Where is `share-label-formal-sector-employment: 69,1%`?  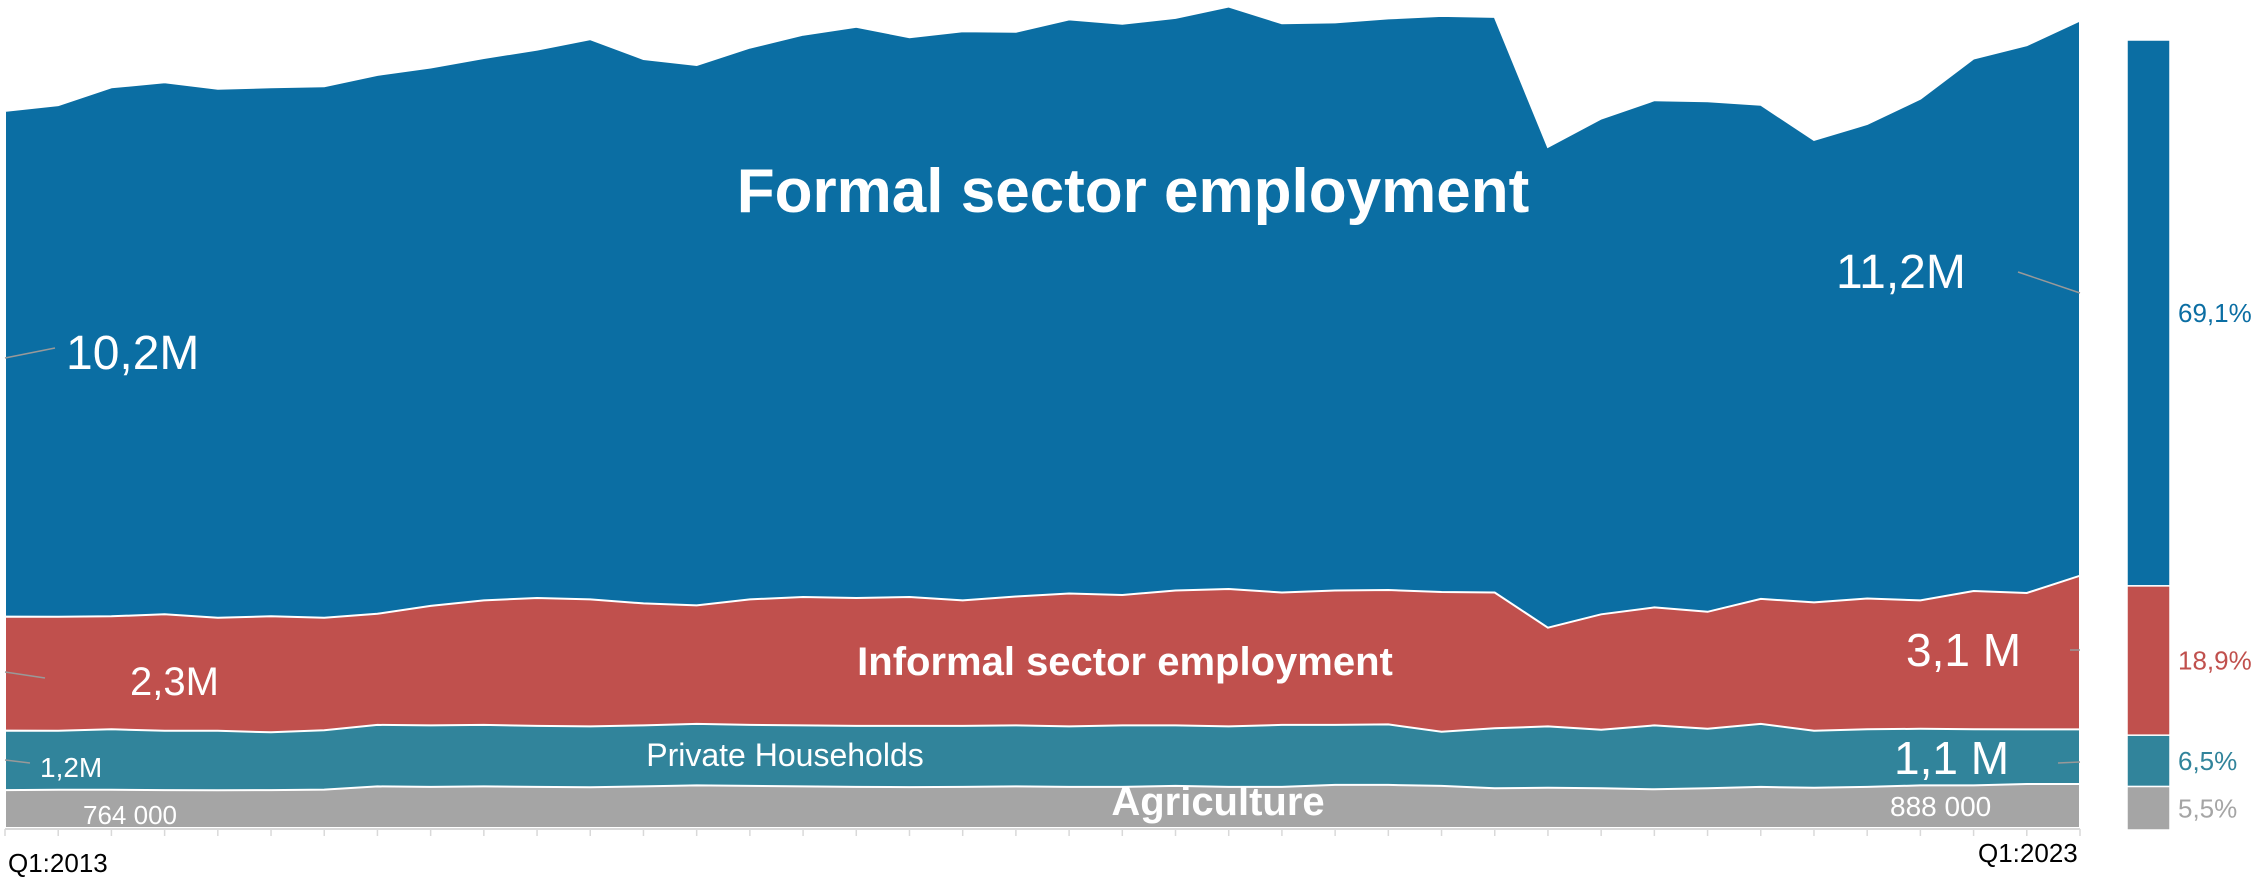 share-label-formal-sector-employment: 69,1% is located at coordinates (2215, 313).